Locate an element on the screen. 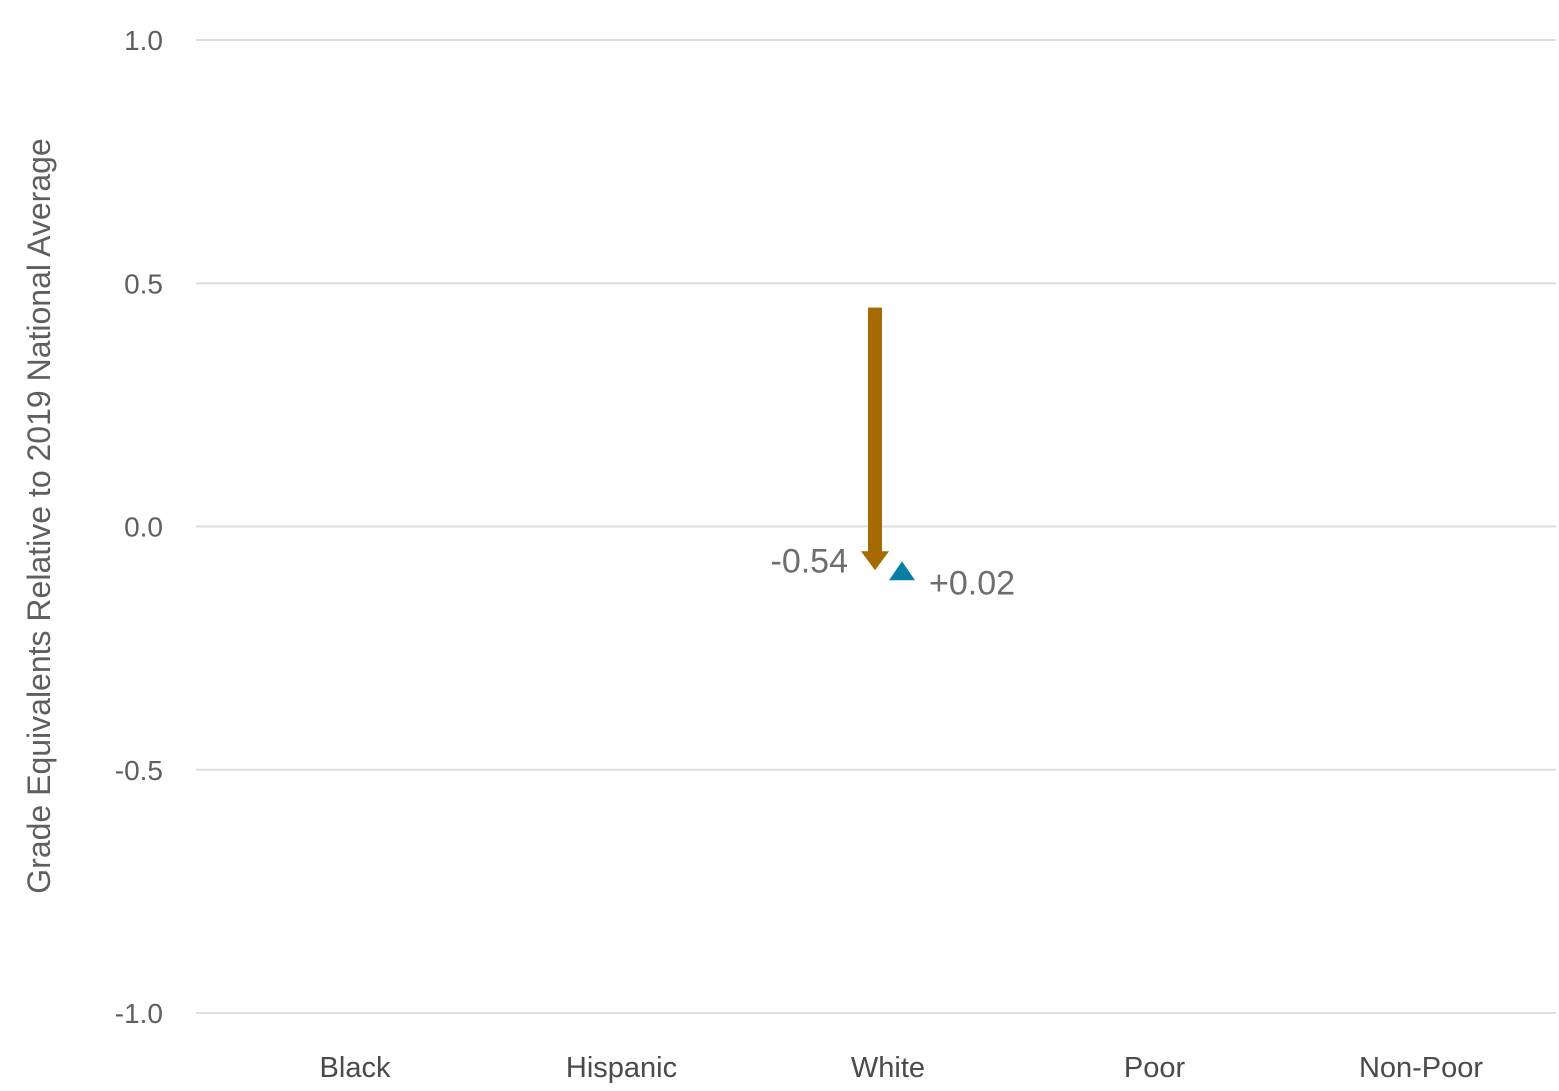 The height and width of the screenshot is (1091, 1559). recovery-marker is located at coordinates (902, 571).